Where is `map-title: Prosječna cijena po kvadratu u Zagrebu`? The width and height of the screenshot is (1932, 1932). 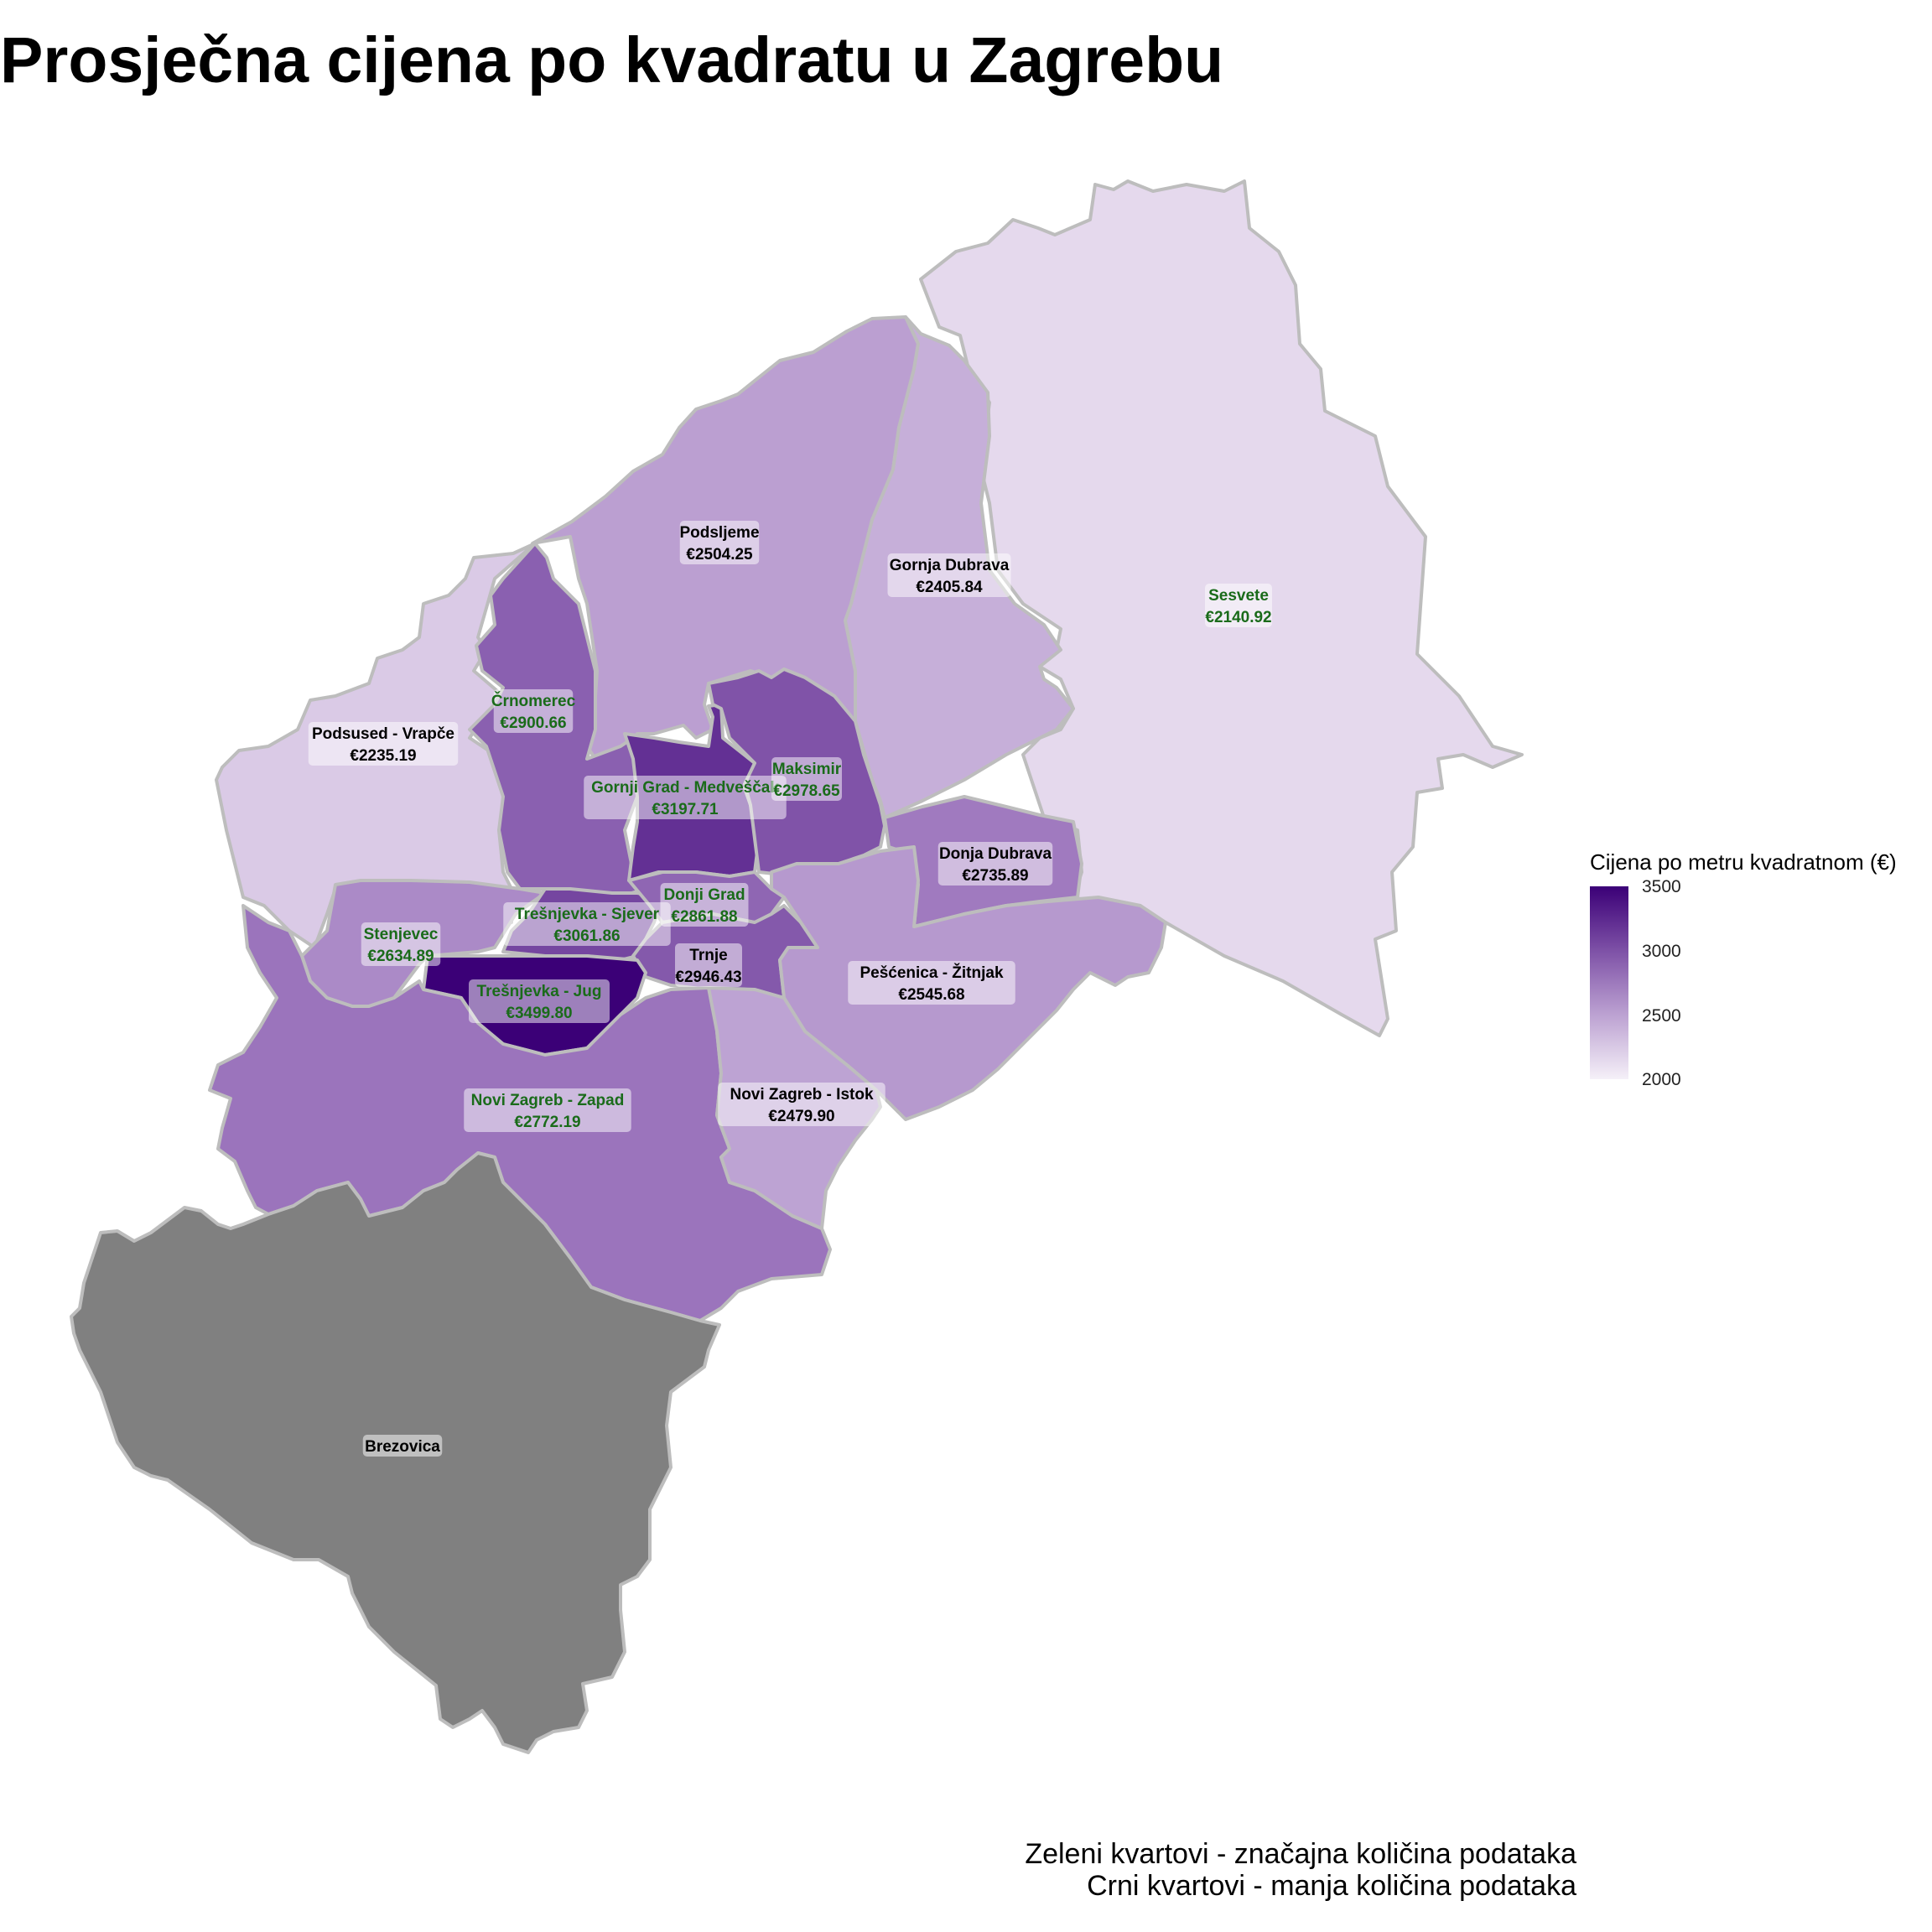
map-title: Prosječna cijena po kvadratu u Zagrebu is located at coordinates (612, 60).